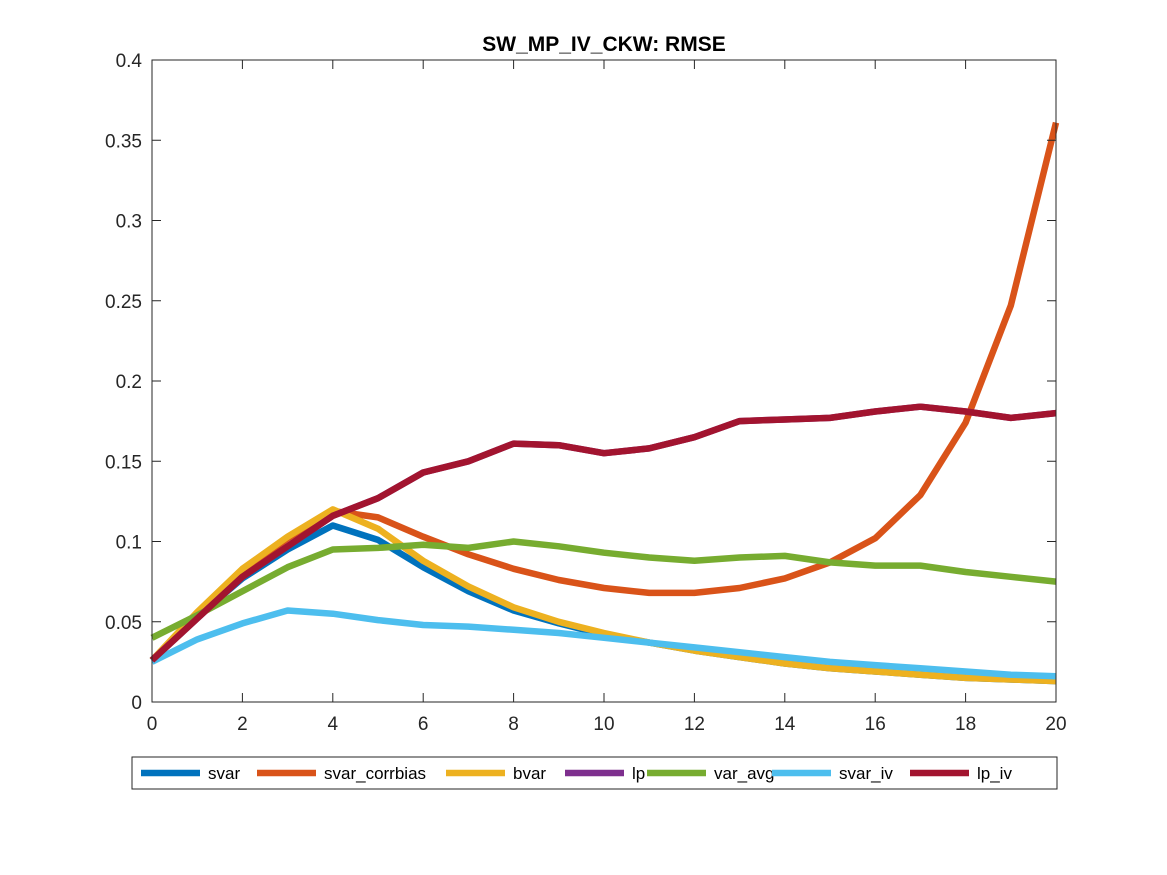 The height and width of the screenshot is (875, 1167). Describe the element at coordinates (694, 724) in the screenshot. I see `x-tick-label: 12` at that location.